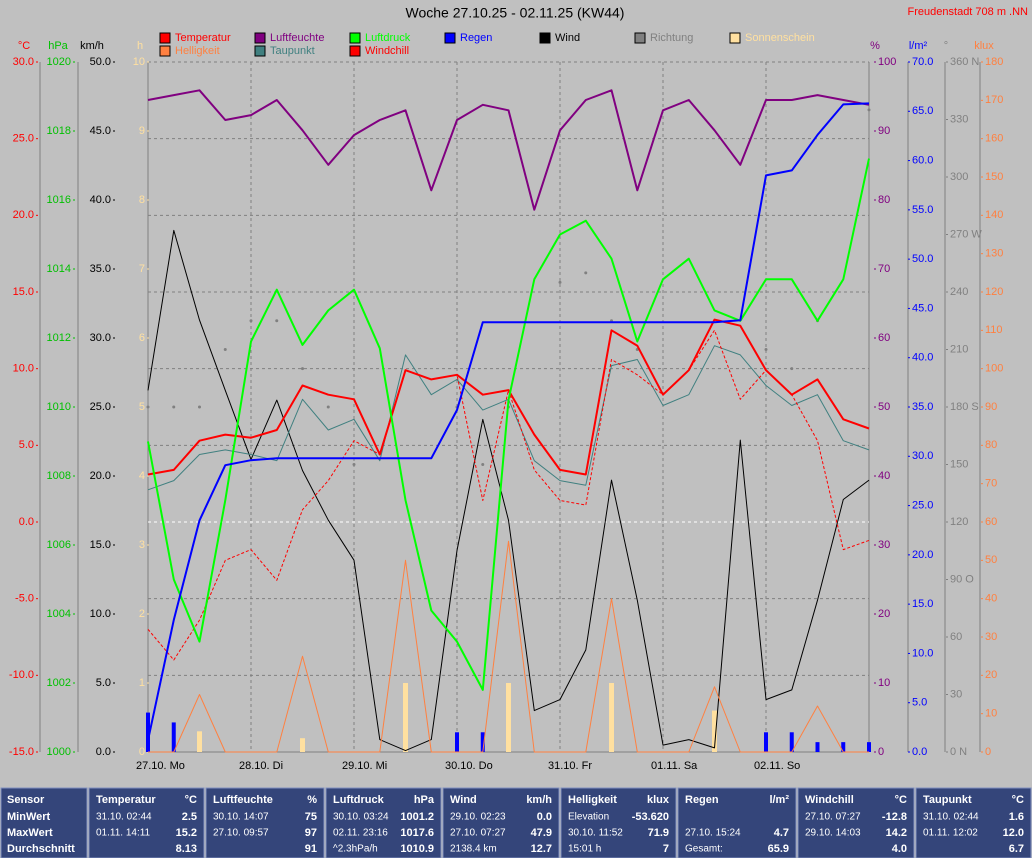 The image size is (1032, 858). Describe the element at coordinates (884, 407) in the screenshot. I see `y-tick-label: 50` at that location.